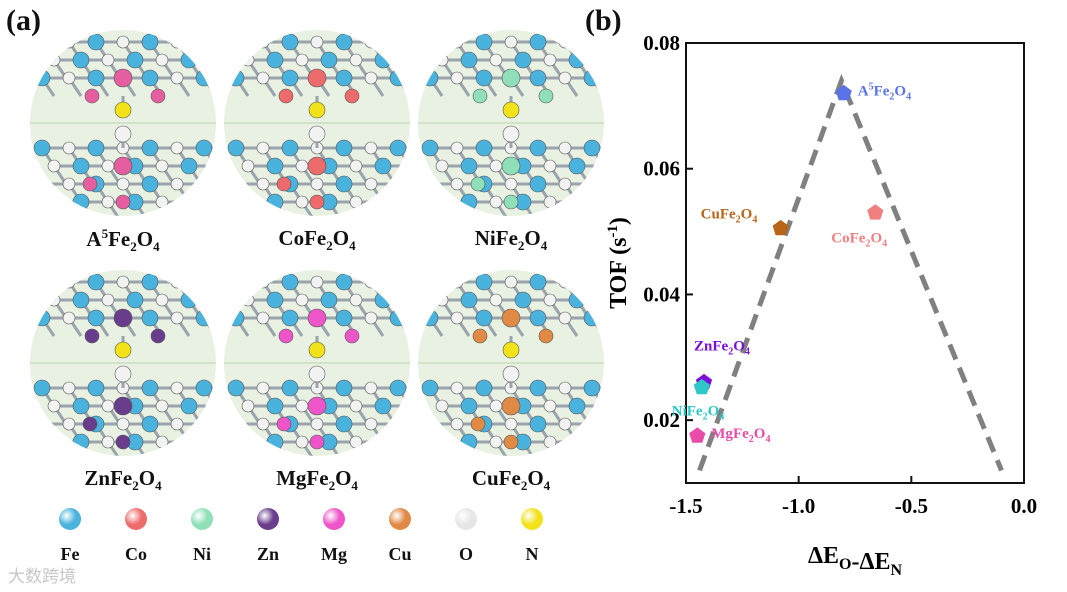 This screenshot has width=1067, height=592. What do you see at coordinates (268, 554) in the screenshot?
I see `legend-label-zn: Zn` at bounding box center [268, 554].